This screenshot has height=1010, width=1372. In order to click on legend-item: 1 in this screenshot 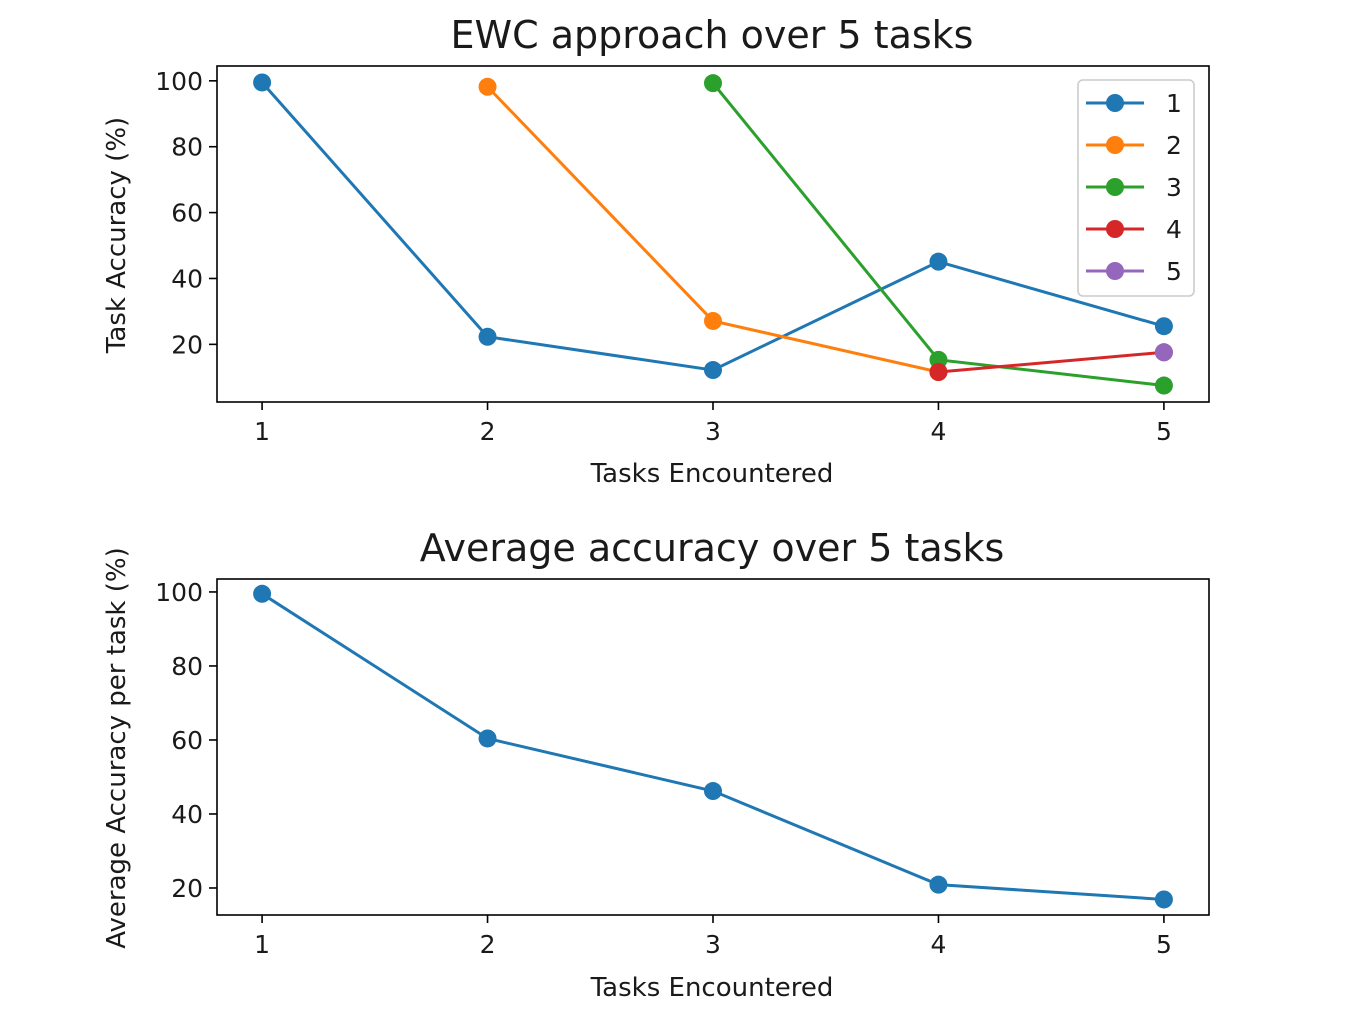, I will do `click(1134, 103)`.